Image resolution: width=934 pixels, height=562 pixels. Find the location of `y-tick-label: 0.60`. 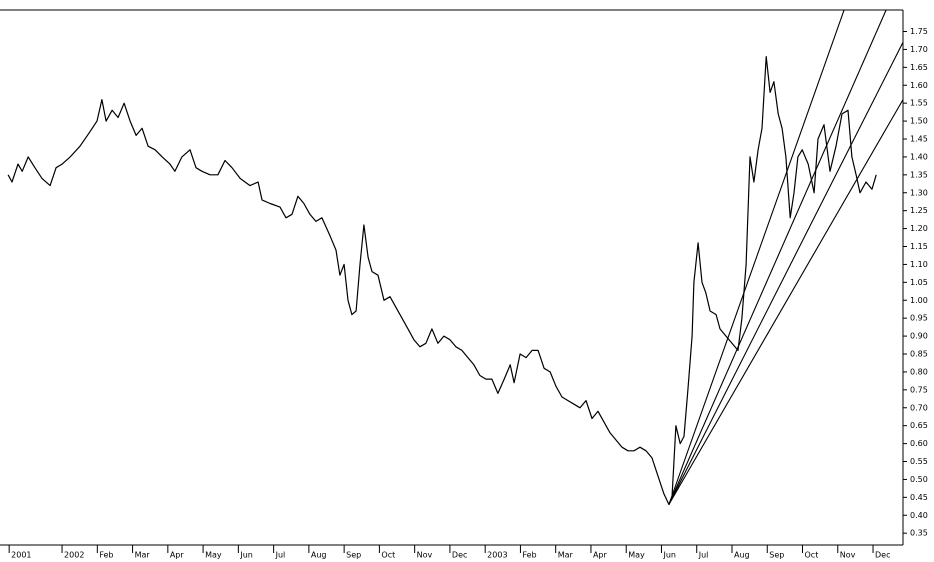

y-tick-label: 0.60 is located at coordinates (919, 443).